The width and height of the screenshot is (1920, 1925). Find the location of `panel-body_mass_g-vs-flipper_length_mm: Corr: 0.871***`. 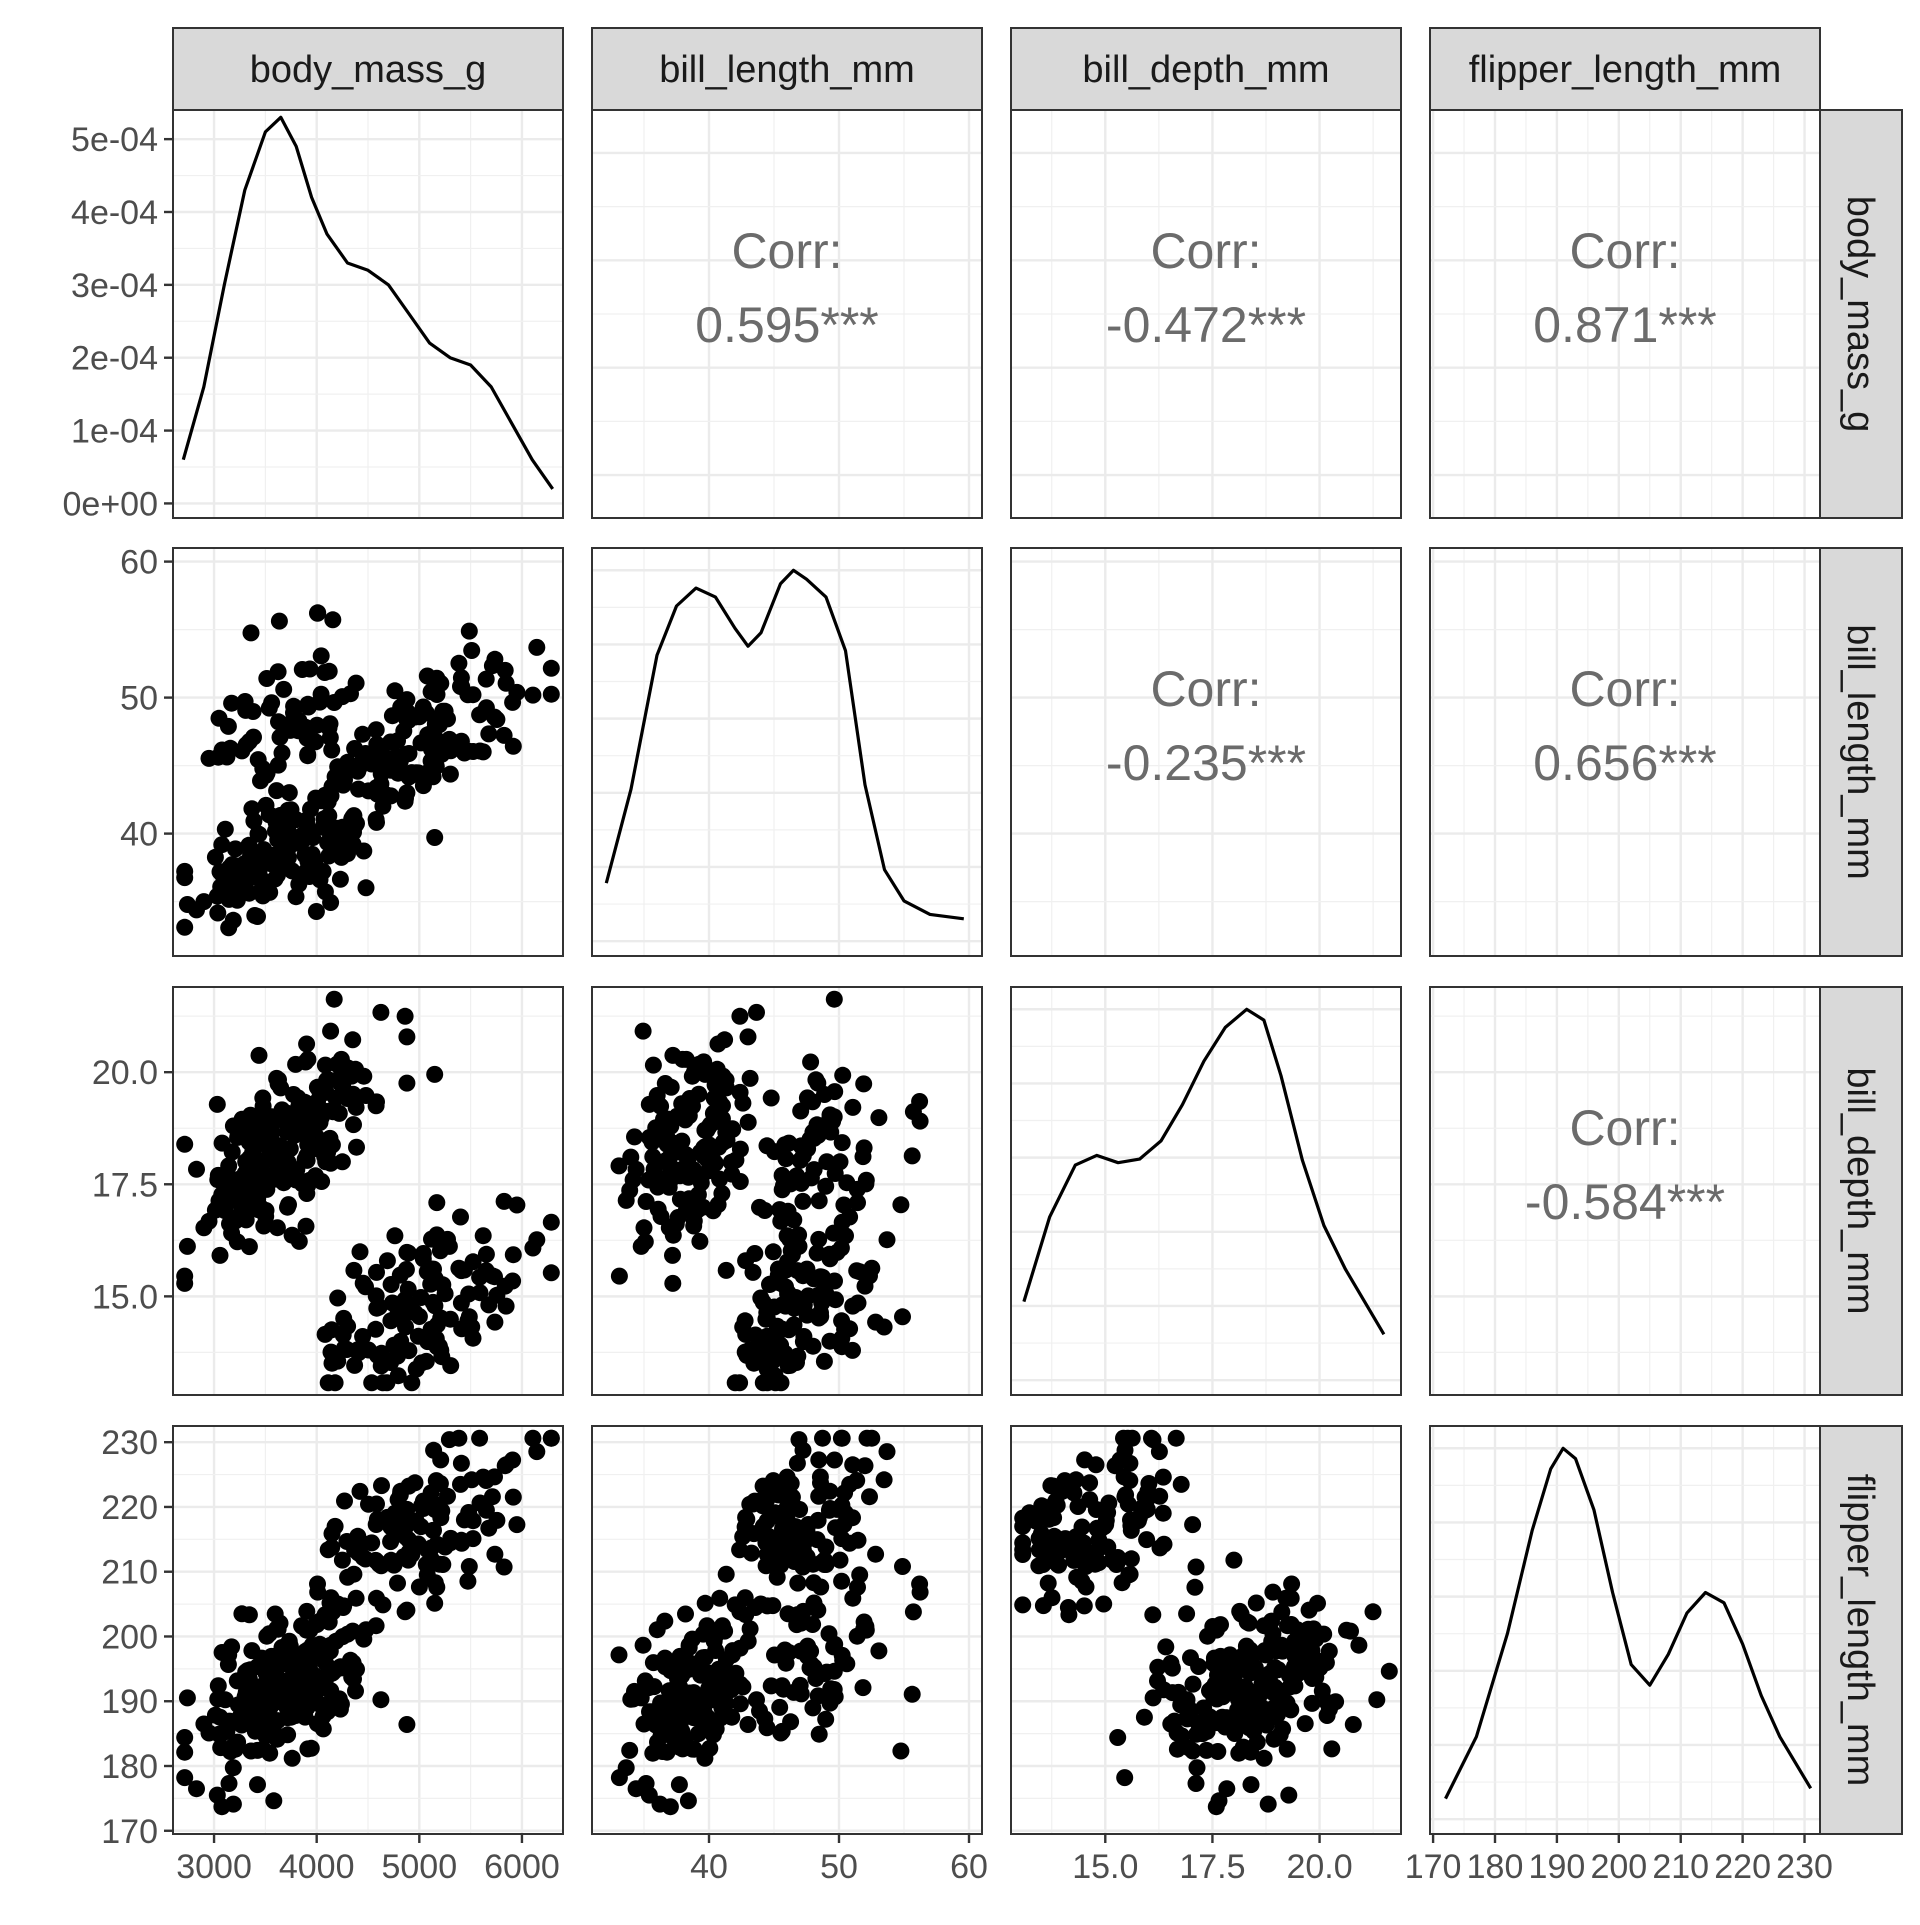

panel-body_mass_g-vs-flipper_length_mm: Corr: 0.871*** is located at coordinates (1625, 314).